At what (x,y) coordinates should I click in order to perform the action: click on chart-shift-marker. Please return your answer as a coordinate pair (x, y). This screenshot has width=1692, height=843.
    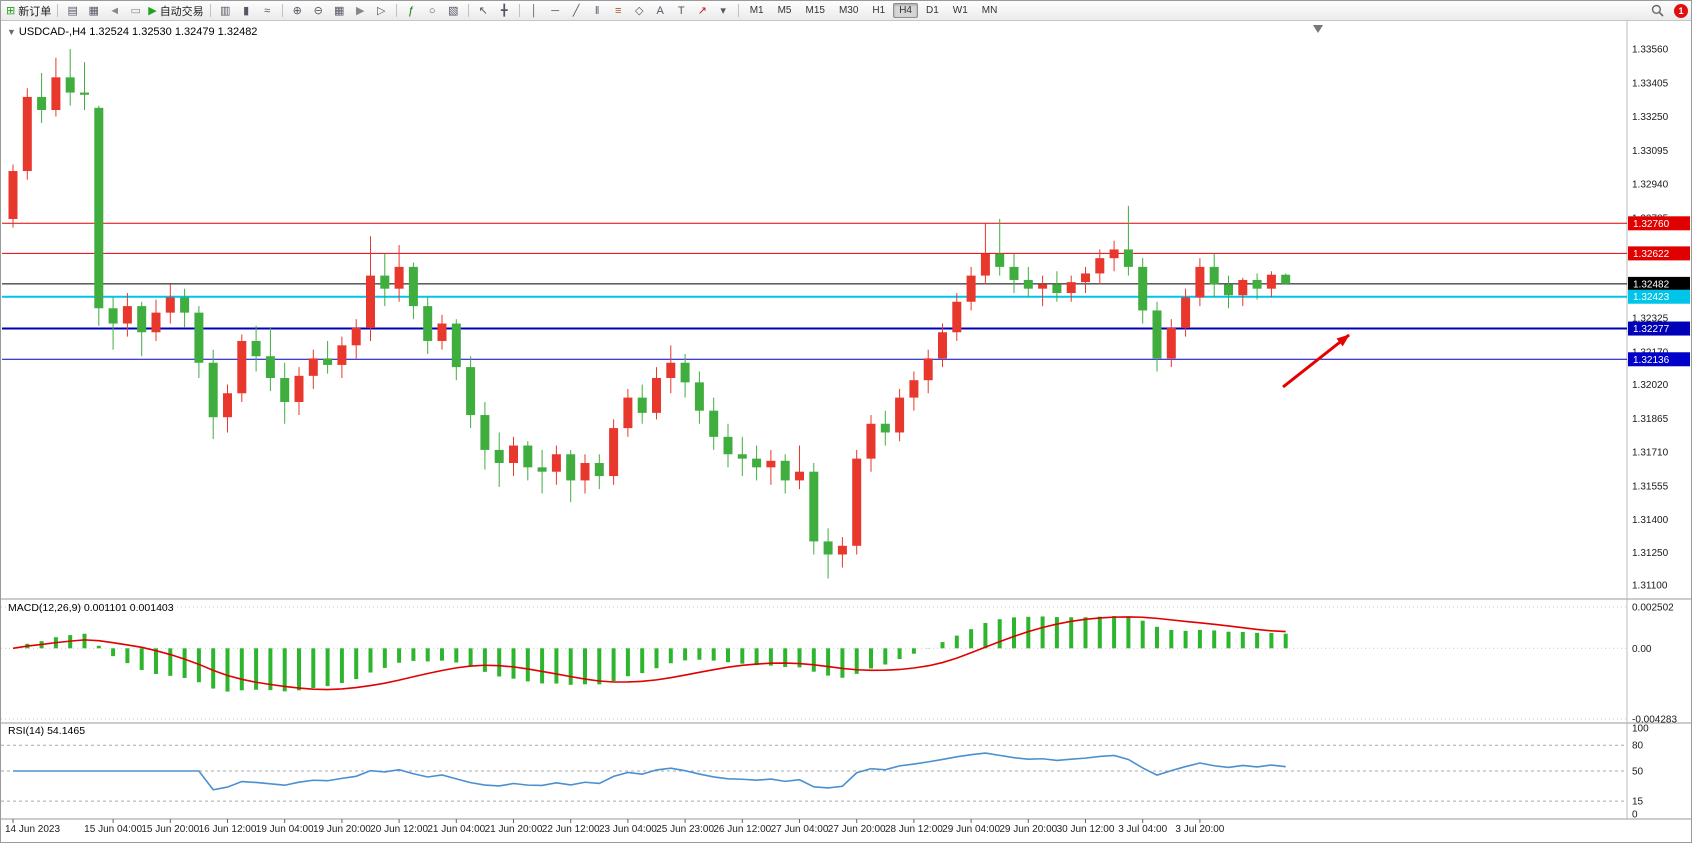
    Looking at the image, I should click on (1318, 29).